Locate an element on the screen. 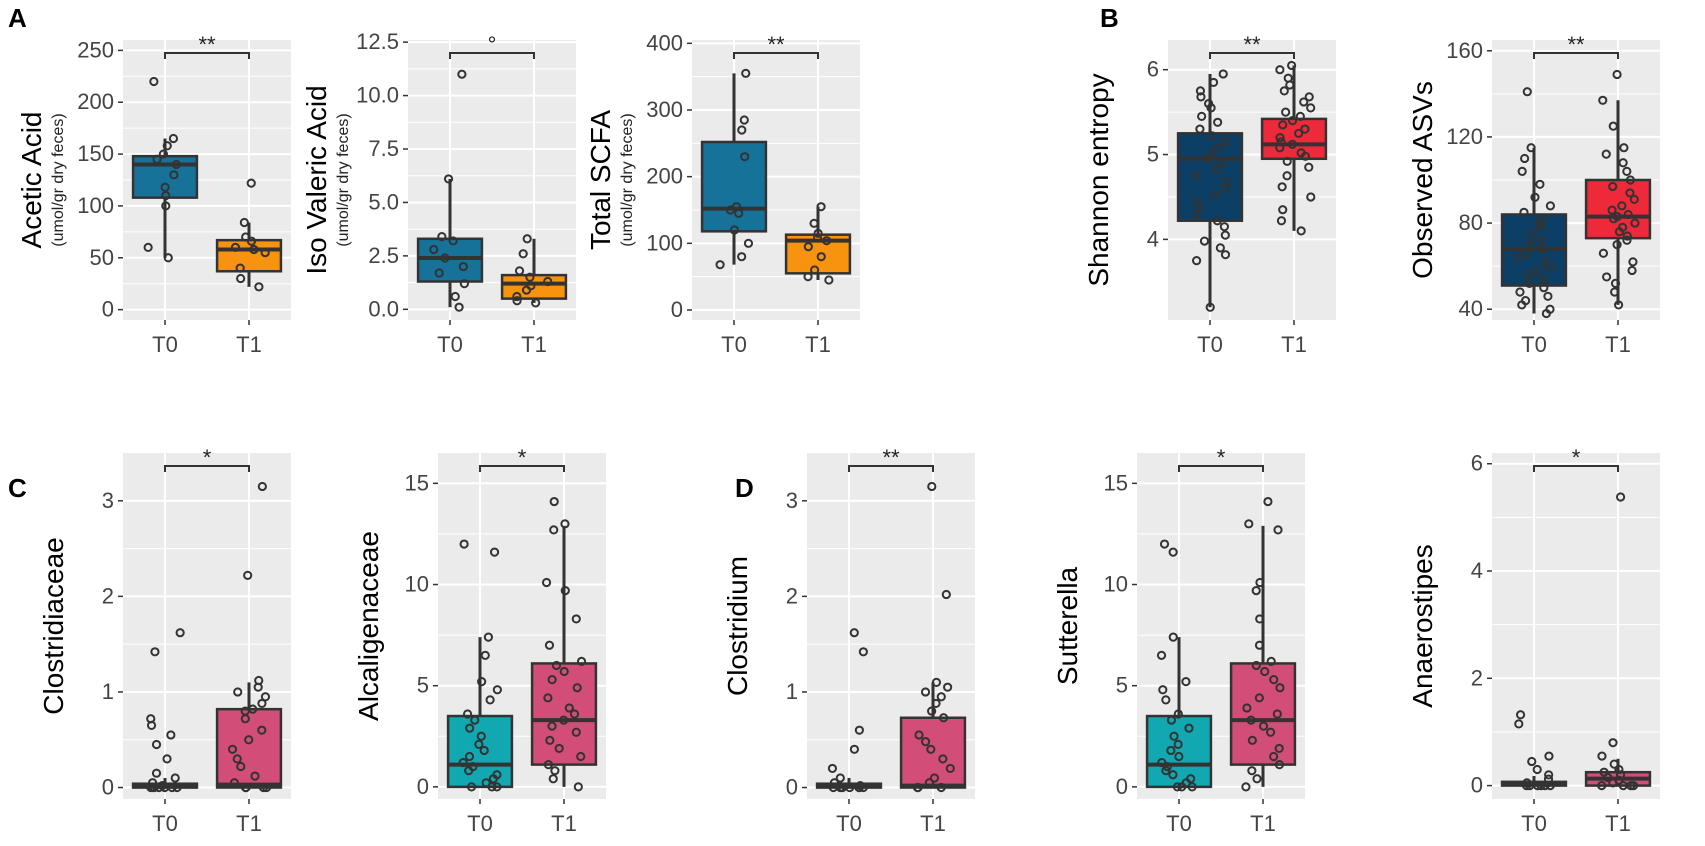 The height and width of the screenshot is (846, 1705). chart-clostridiaceae: 0 1 2 3 T0 T1 * Clostridiaceae is located at coordinates (164, 640).